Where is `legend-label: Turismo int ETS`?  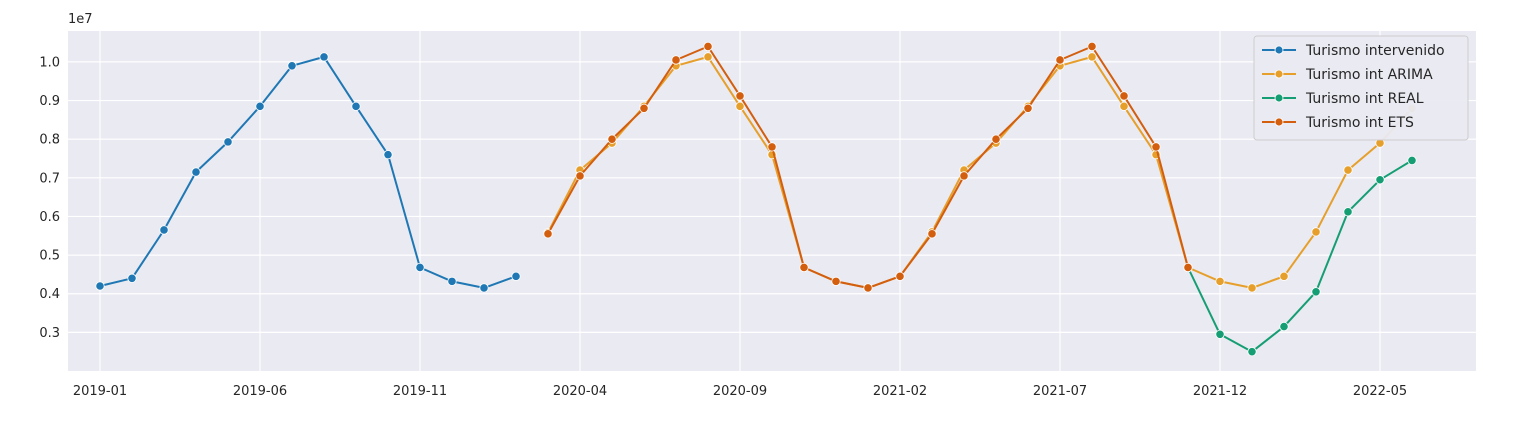 legend-label: Turismo int ETS is located at coordinates (1359, 123).